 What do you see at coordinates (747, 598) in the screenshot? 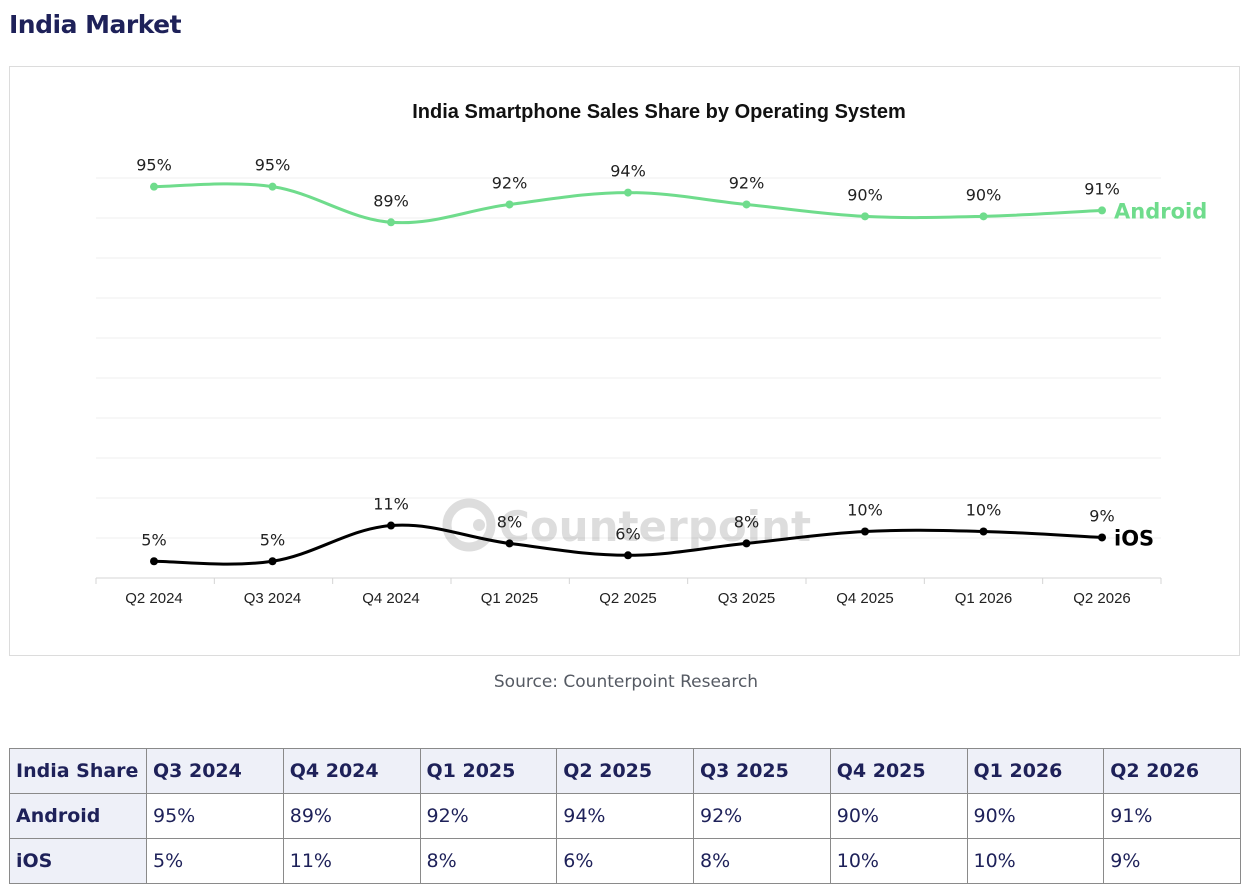
I see `x-tick-label: Q3 2025` at bounding box center [747, 598].